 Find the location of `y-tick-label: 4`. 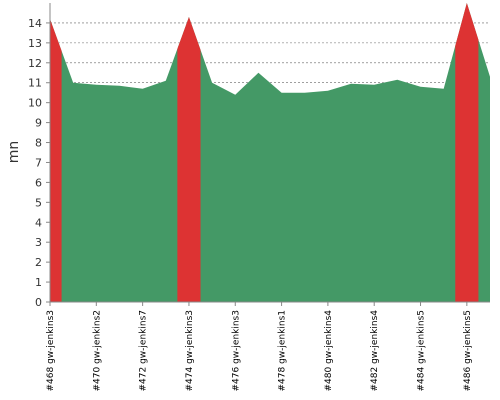

y-tick-label: 4 is located at coordinates (38, 222).